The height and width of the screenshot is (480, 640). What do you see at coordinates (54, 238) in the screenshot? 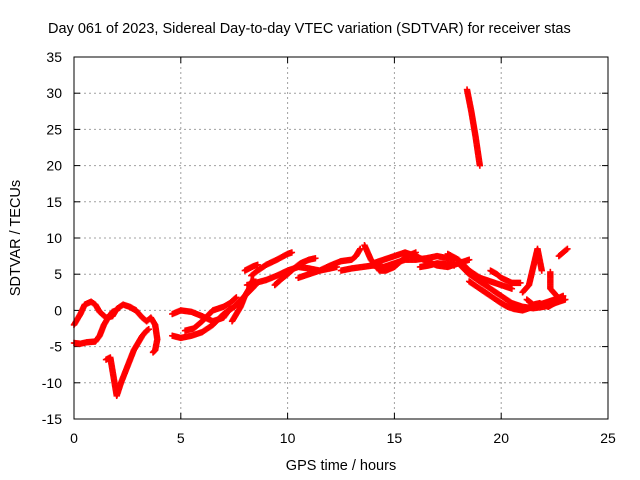
I see `y-tick-label: 10` at bounding box center [54, 238].